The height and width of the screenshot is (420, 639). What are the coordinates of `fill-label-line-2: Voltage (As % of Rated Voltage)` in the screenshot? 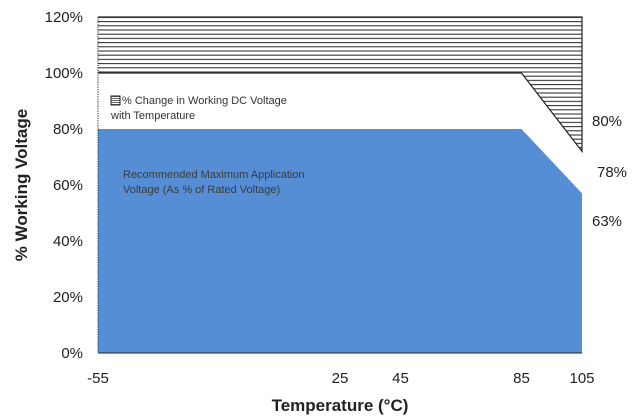 It's located at (201, 190).